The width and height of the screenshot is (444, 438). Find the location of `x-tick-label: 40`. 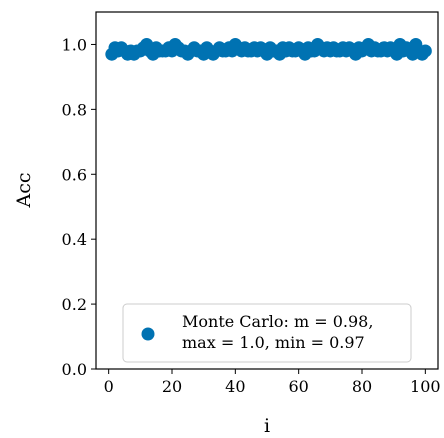

x-tick-label: 40 is located at coordinates (235, 386).